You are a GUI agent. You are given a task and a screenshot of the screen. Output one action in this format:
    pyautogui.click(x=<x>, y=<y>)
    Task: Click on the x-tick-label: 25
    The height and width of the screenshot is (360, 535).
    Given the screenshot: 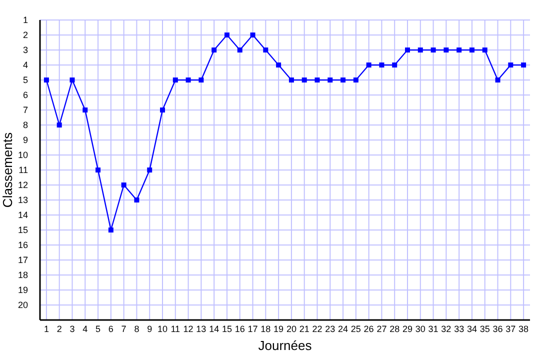 What is the action you would take?
    pyautogui.click(x=355, y=329)
    